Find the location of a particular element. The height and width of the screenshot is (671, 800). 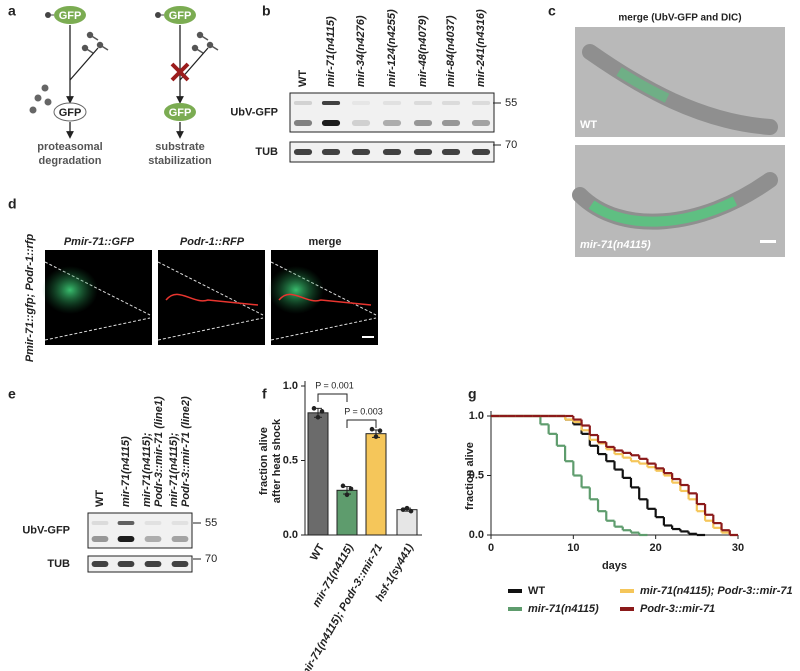

x-tick-label: 0 is located at coordinates (491, 548).